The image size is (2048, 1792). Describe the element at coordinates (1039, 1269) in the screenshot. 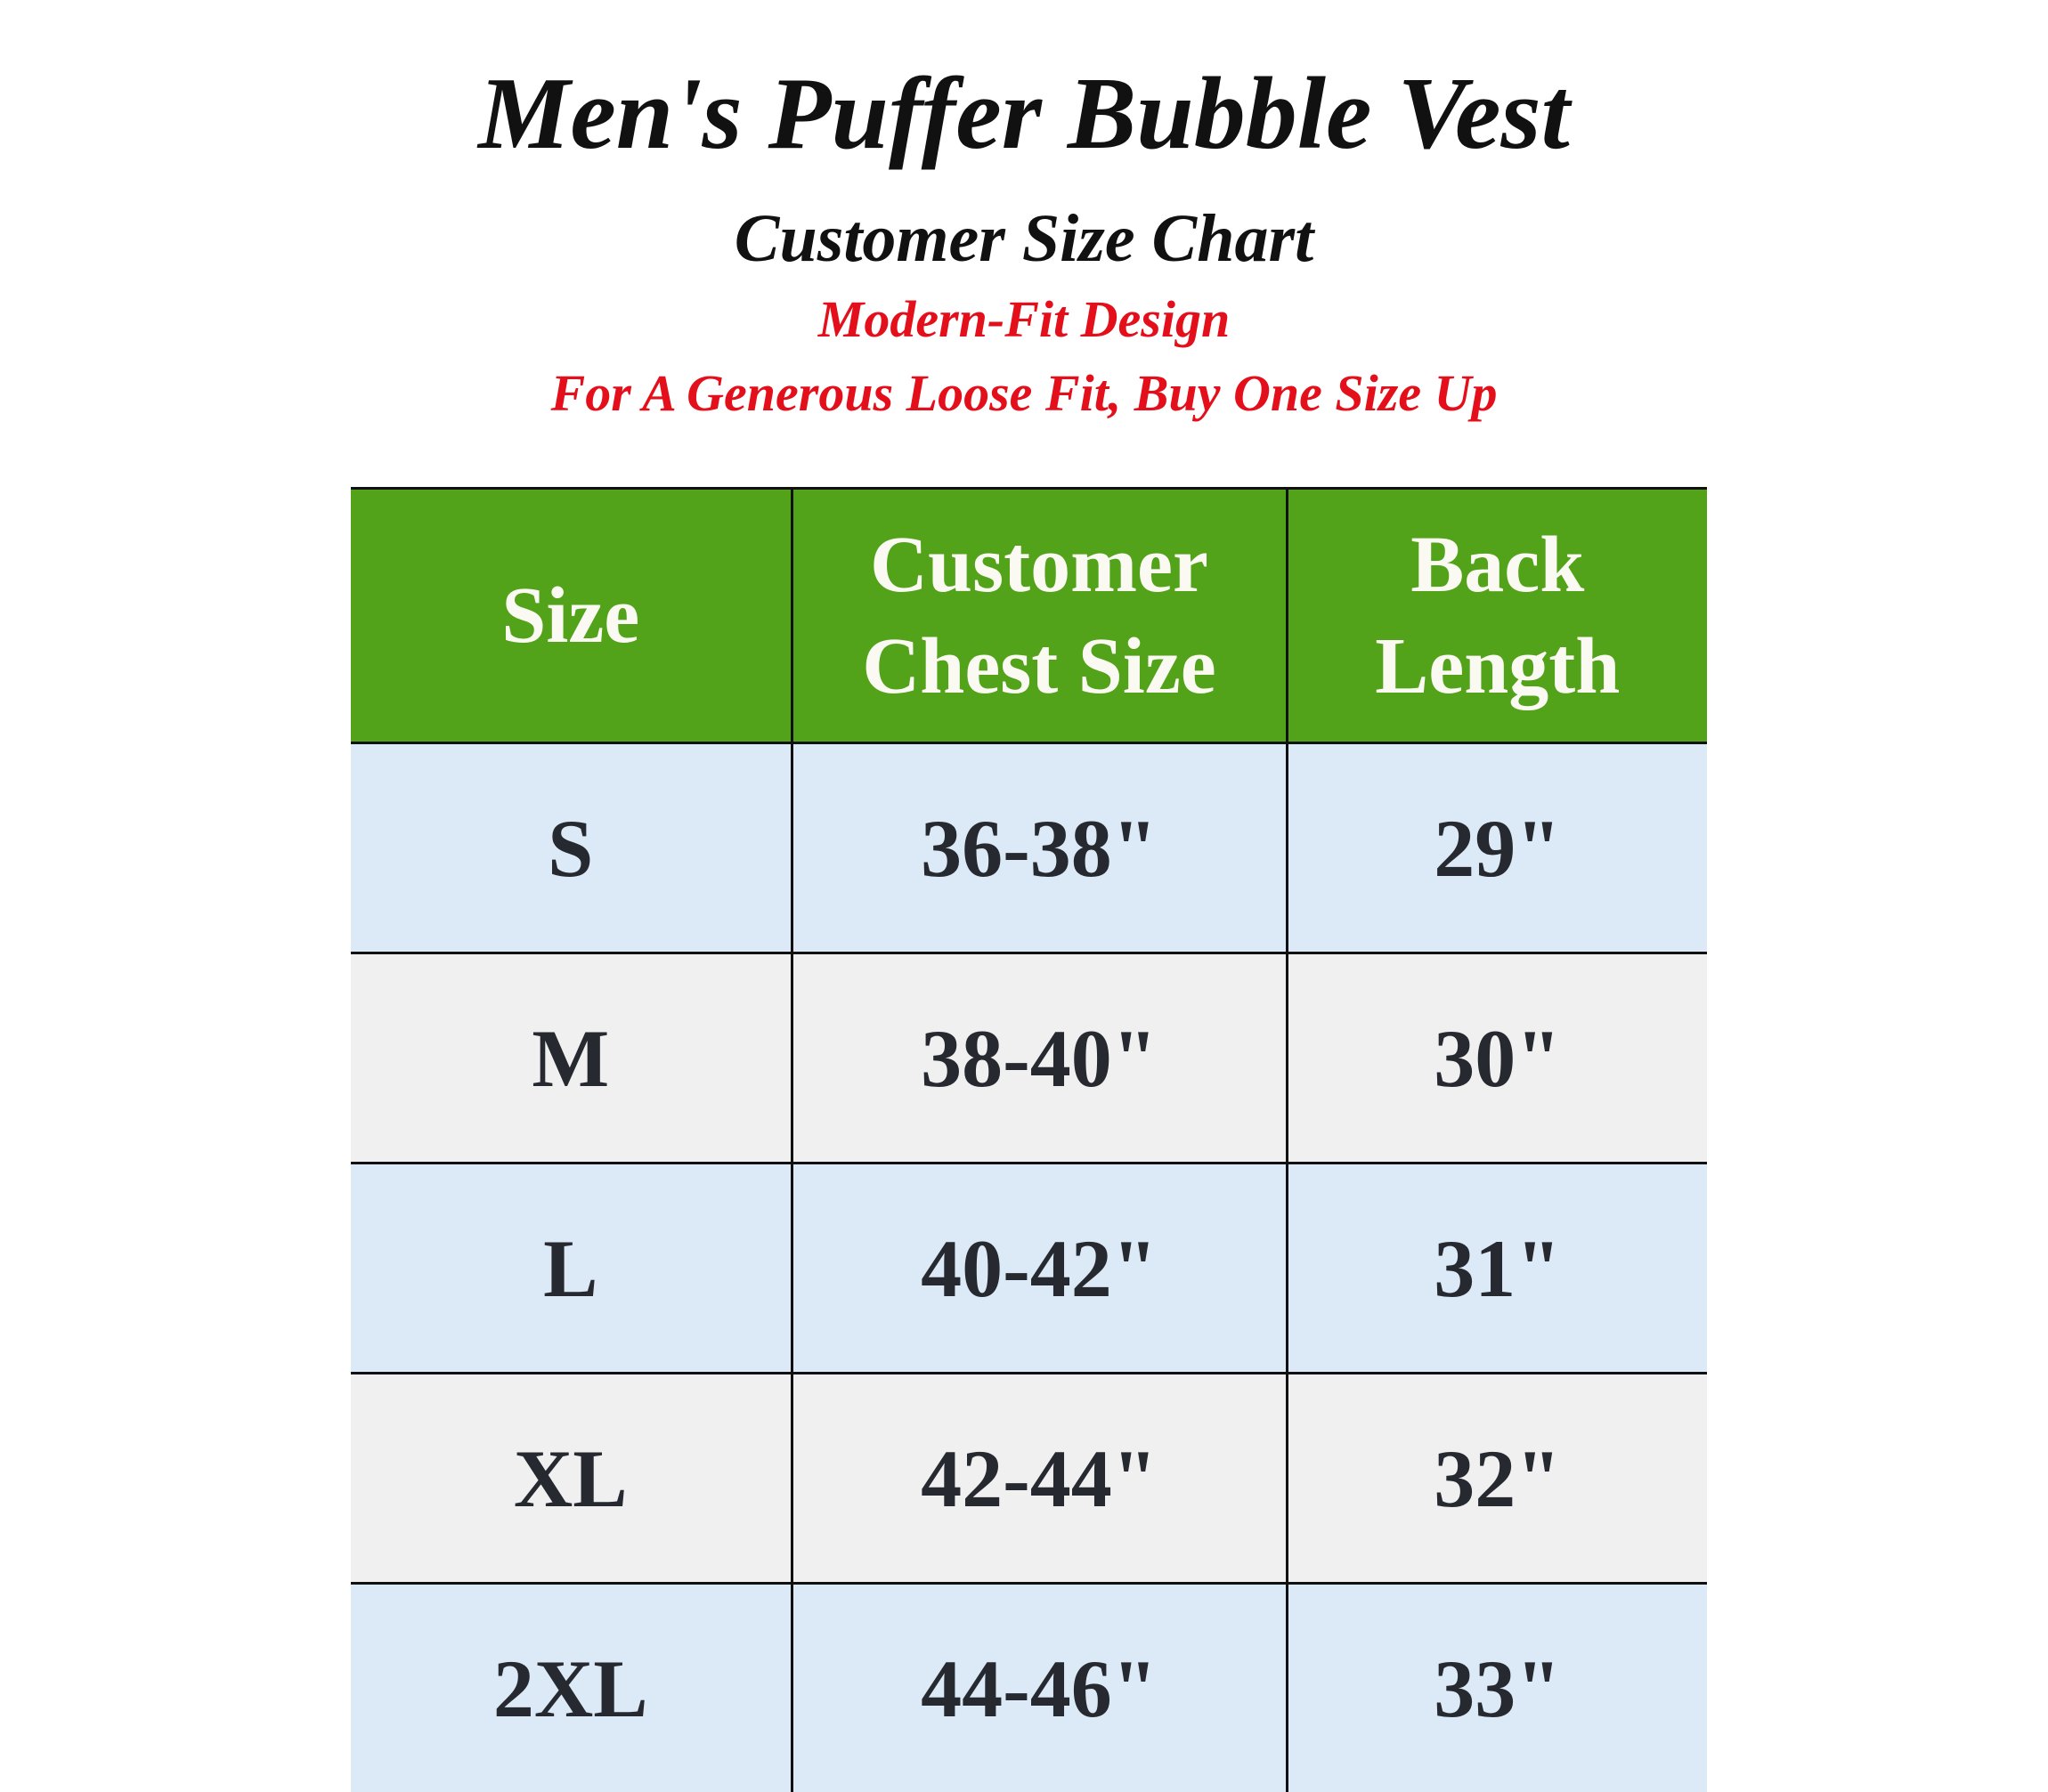

I see `chest-cell: 40-42"` at that location.